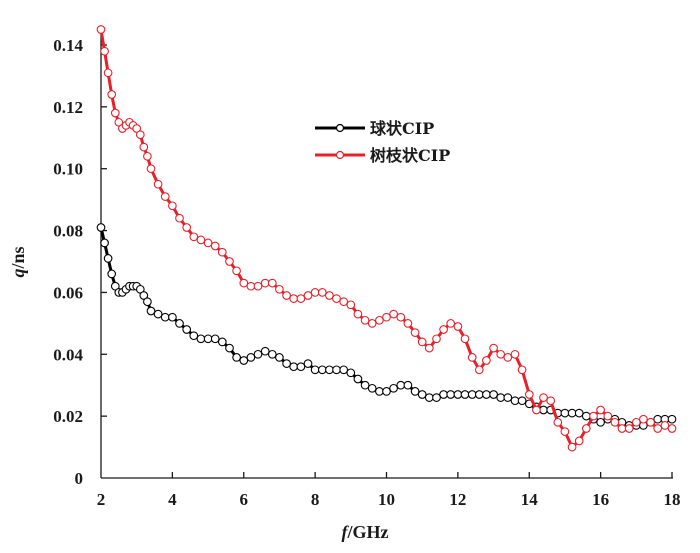 The width and height of the screenshot is (700, 553). Describe the element at coordinates (315, 499) in the screenshot. I see `x-tick-label: 8` at that location.